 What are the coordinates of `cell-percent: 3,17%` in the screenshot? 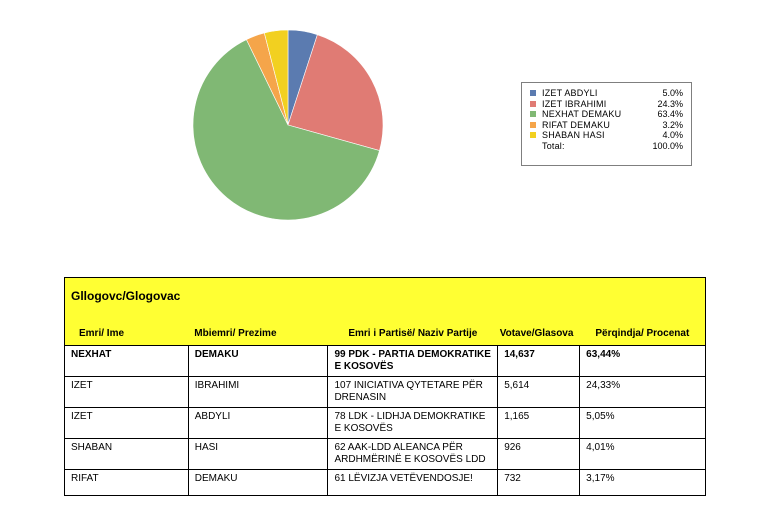 It's located at (642, 482).